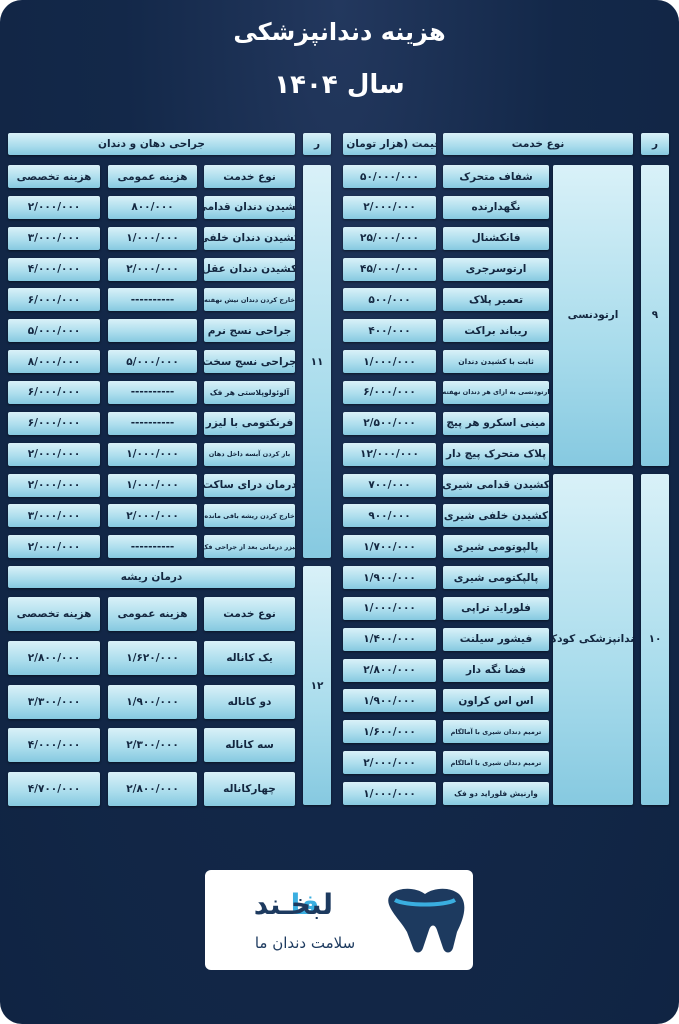 This screenshot has height=1024, width=679. What do you see at coordinates (389, 547) in the screenshot?
I see `price: ۱/۷۰۰/۰۰۰` at bounding box center [389, 547].